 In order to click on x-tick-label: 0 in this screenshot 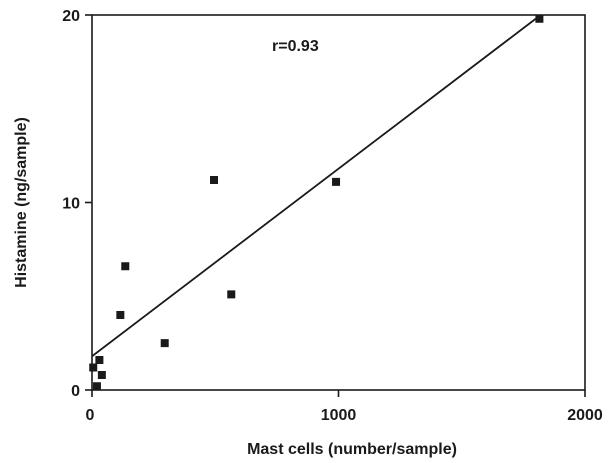, I will do `click(90, 415)`.